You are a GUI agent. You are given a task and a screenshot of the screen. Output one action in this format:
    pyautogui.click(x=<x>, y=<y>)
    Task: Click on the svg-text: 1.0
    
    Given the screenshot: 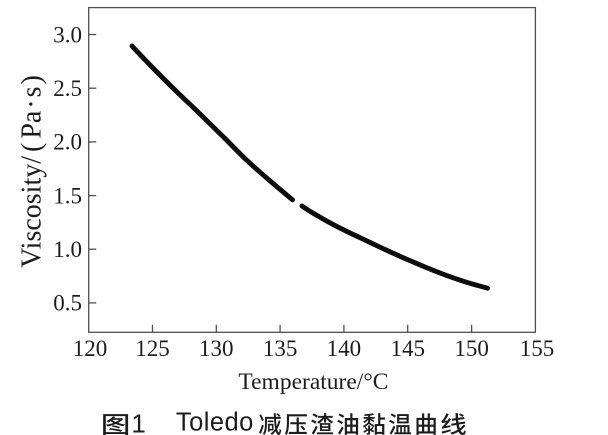 What is the action you would take?
    pyautogui.click(x=67, y=249)
    